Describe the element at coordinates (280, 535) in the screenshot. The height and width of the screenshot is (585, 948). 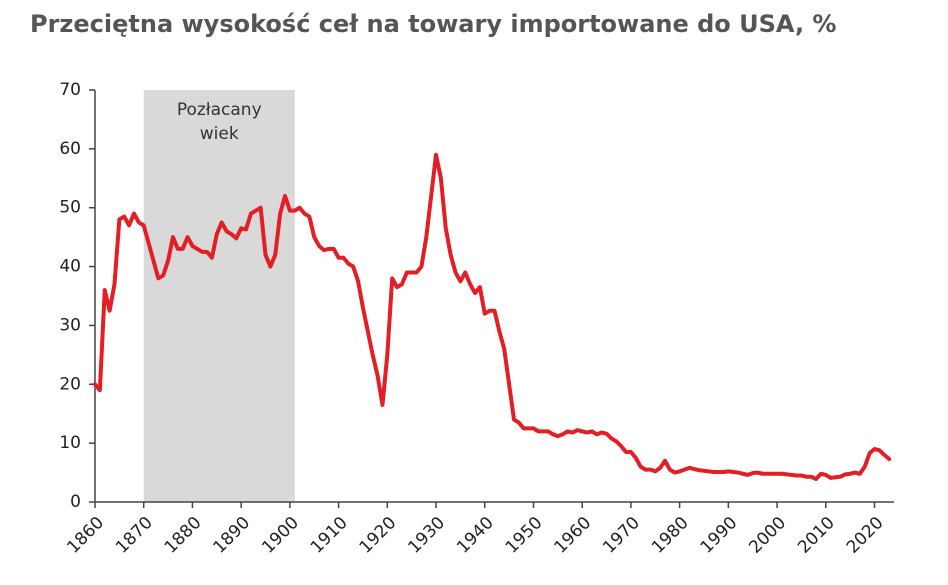
I see `x-tick-label: 1900` at that location.